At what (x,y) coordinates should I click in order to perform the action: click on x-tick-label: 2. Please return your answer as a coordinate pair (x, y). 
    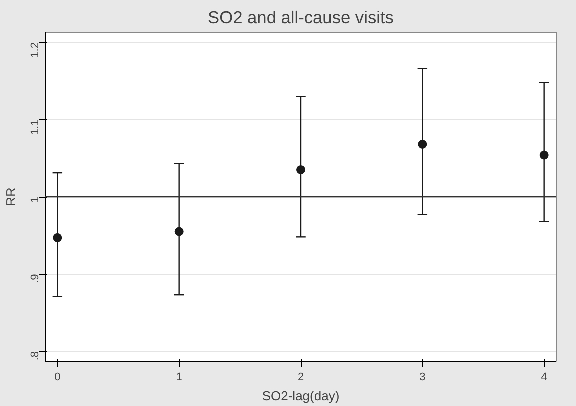
    Looking at the image, I should click on (301, 378).